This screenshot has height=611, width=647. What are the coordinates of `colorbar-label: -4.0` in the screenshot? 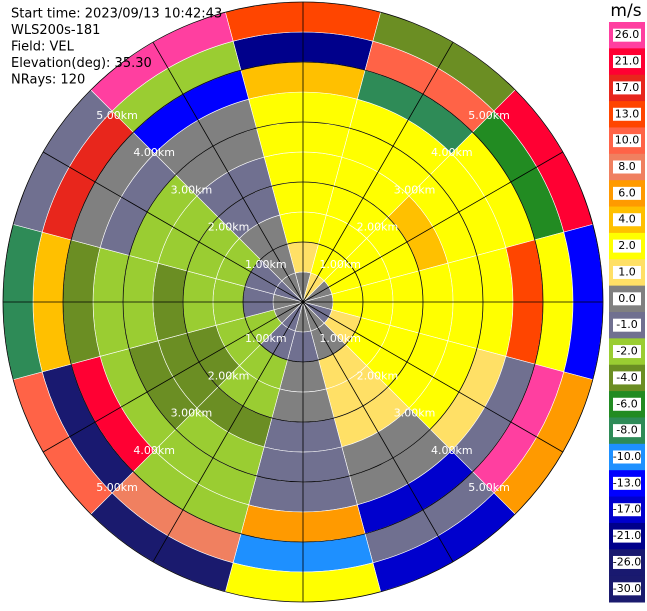 It's located at (626, 377).